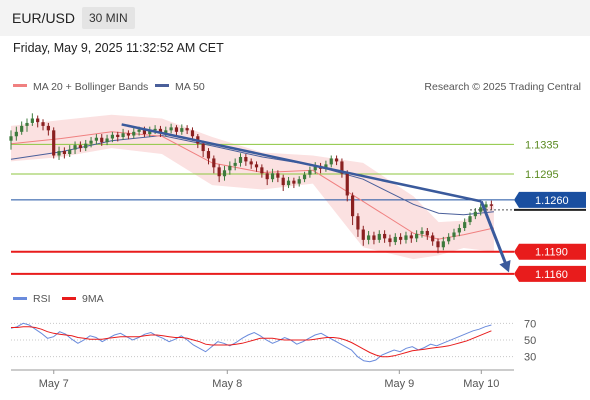 Image resolution: width=590 pixels, height=400 pixels. I want to click on rsi-ma-line, so click(251, 342).